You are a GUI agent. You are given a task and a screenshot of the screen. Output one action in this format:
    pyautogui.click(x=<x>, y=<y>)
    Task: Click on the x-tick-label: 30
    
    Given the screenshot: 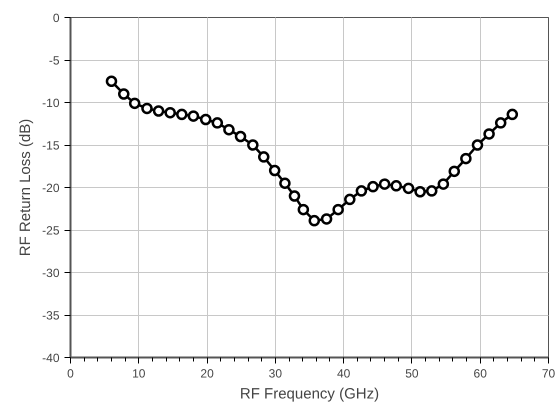 What is the action you would take?
    pyautogui.click(x=275, y=373)
    